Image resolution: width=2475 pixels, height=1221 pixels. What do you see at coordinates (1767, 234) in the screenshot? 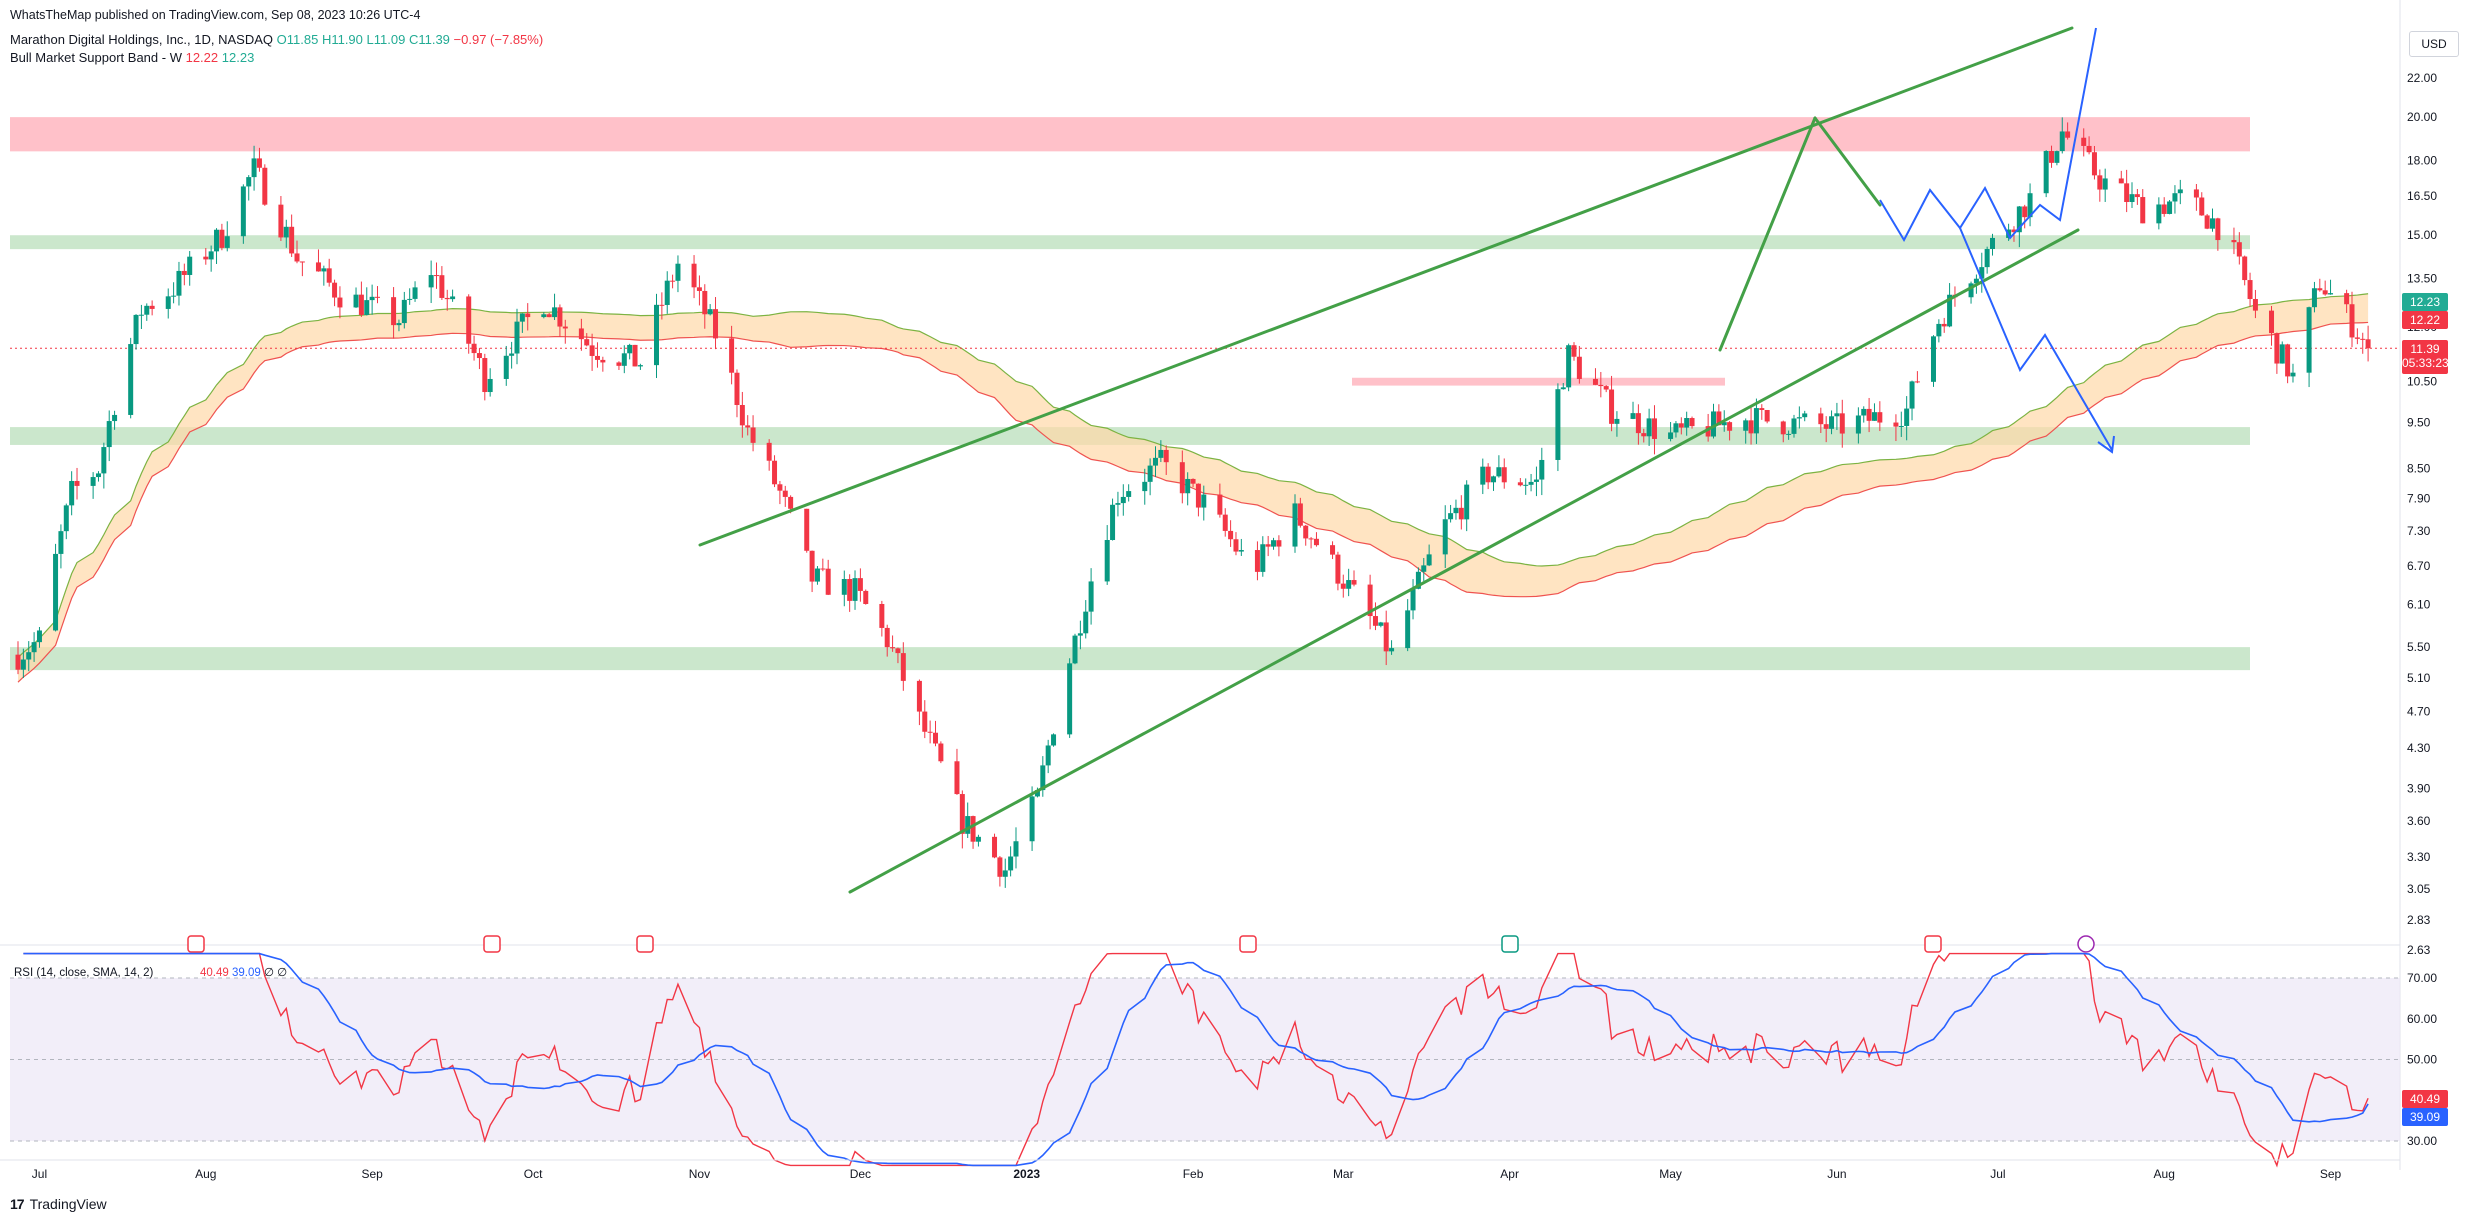
I see `breakout-trendline` at bounding box center [1767, 234].